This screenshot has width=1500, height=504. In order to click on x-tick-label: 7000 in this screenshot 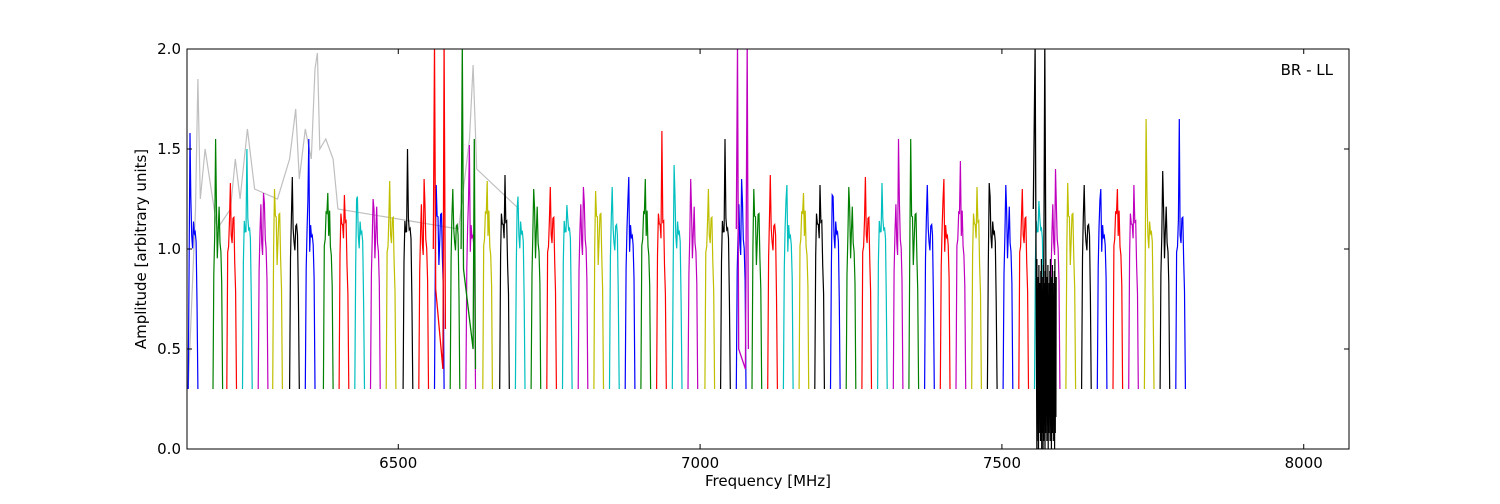, I will do `click(700, 463)`.